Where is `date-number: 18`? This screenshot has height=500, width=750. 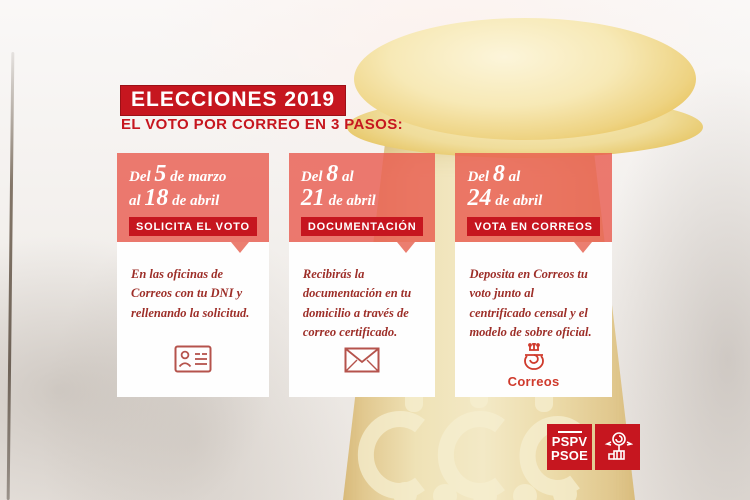
date-number: 18 is located at coordinates (156, 198).